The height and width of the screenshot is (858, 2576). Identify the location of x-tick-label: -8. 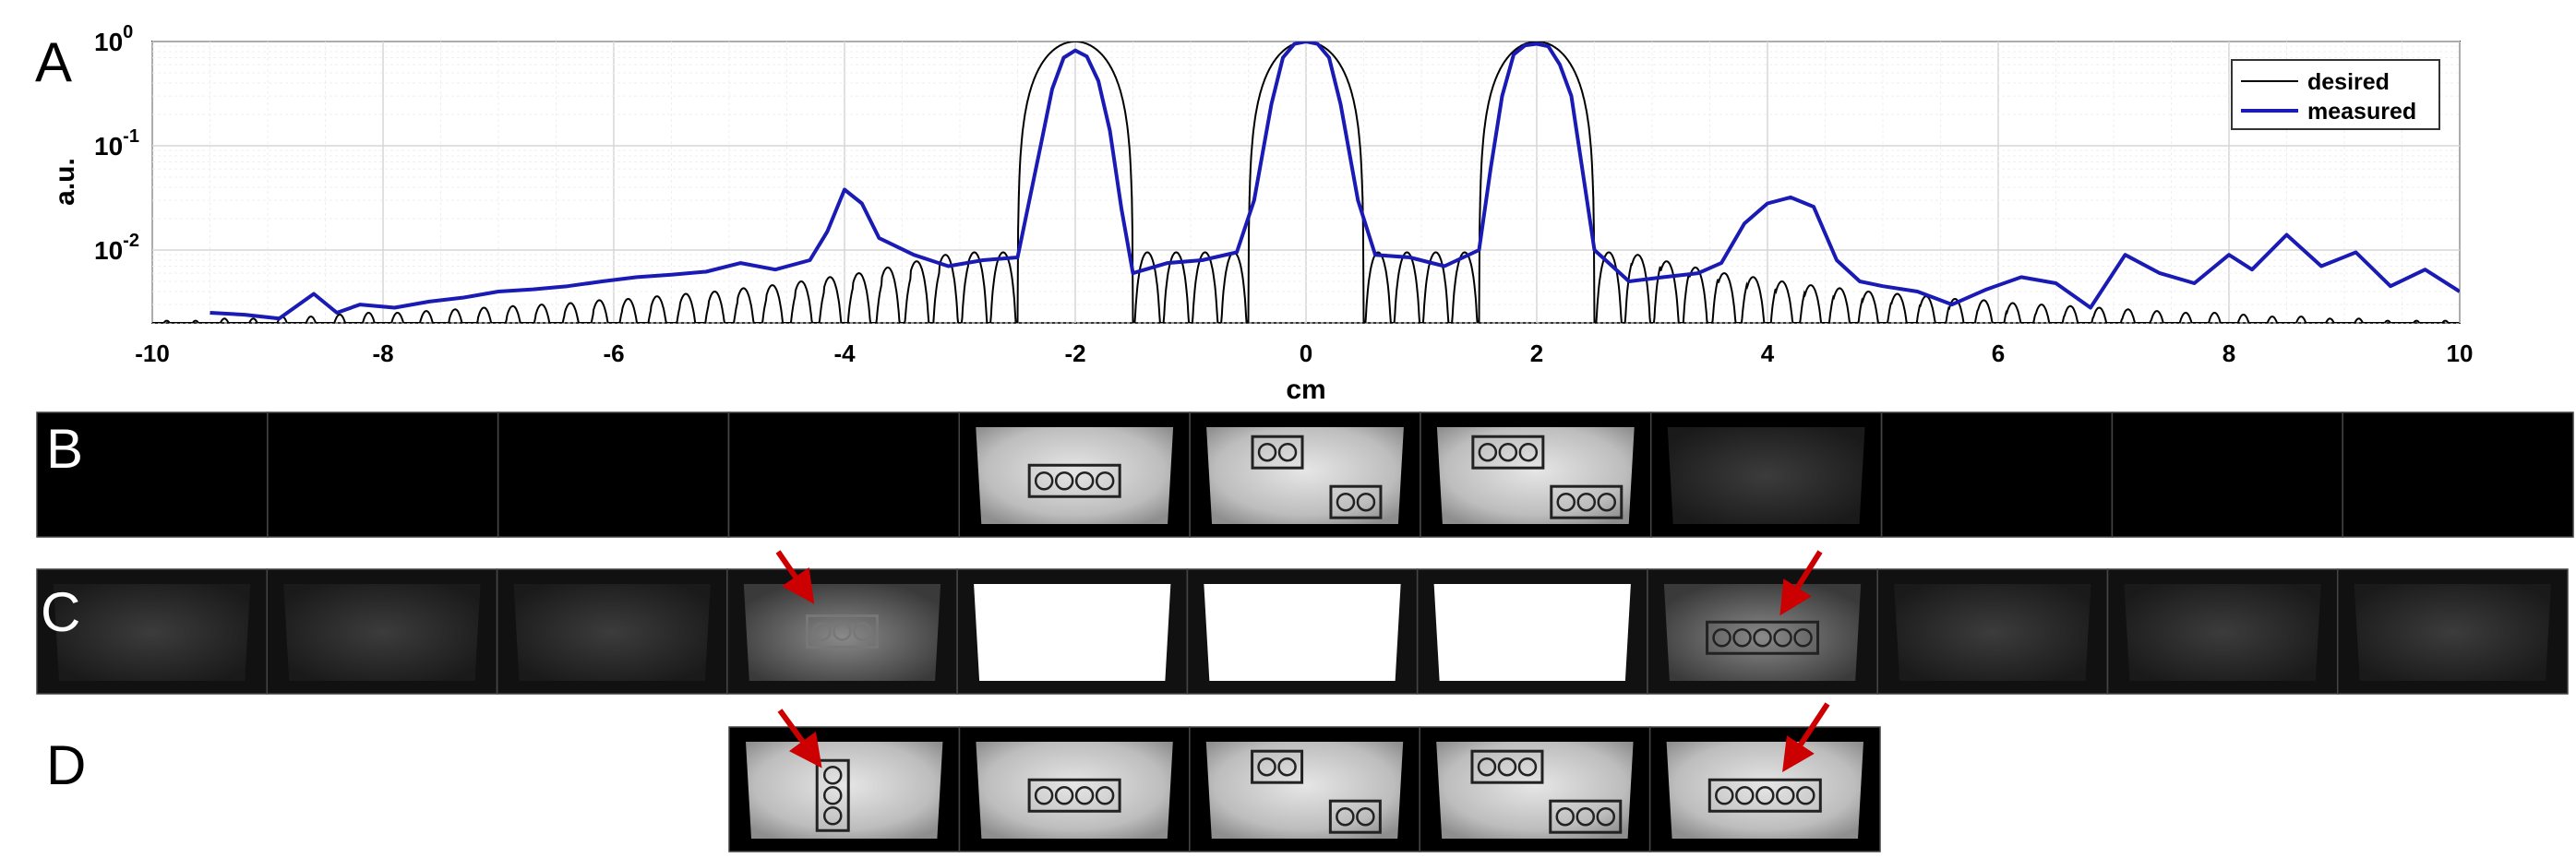
(383, 353).